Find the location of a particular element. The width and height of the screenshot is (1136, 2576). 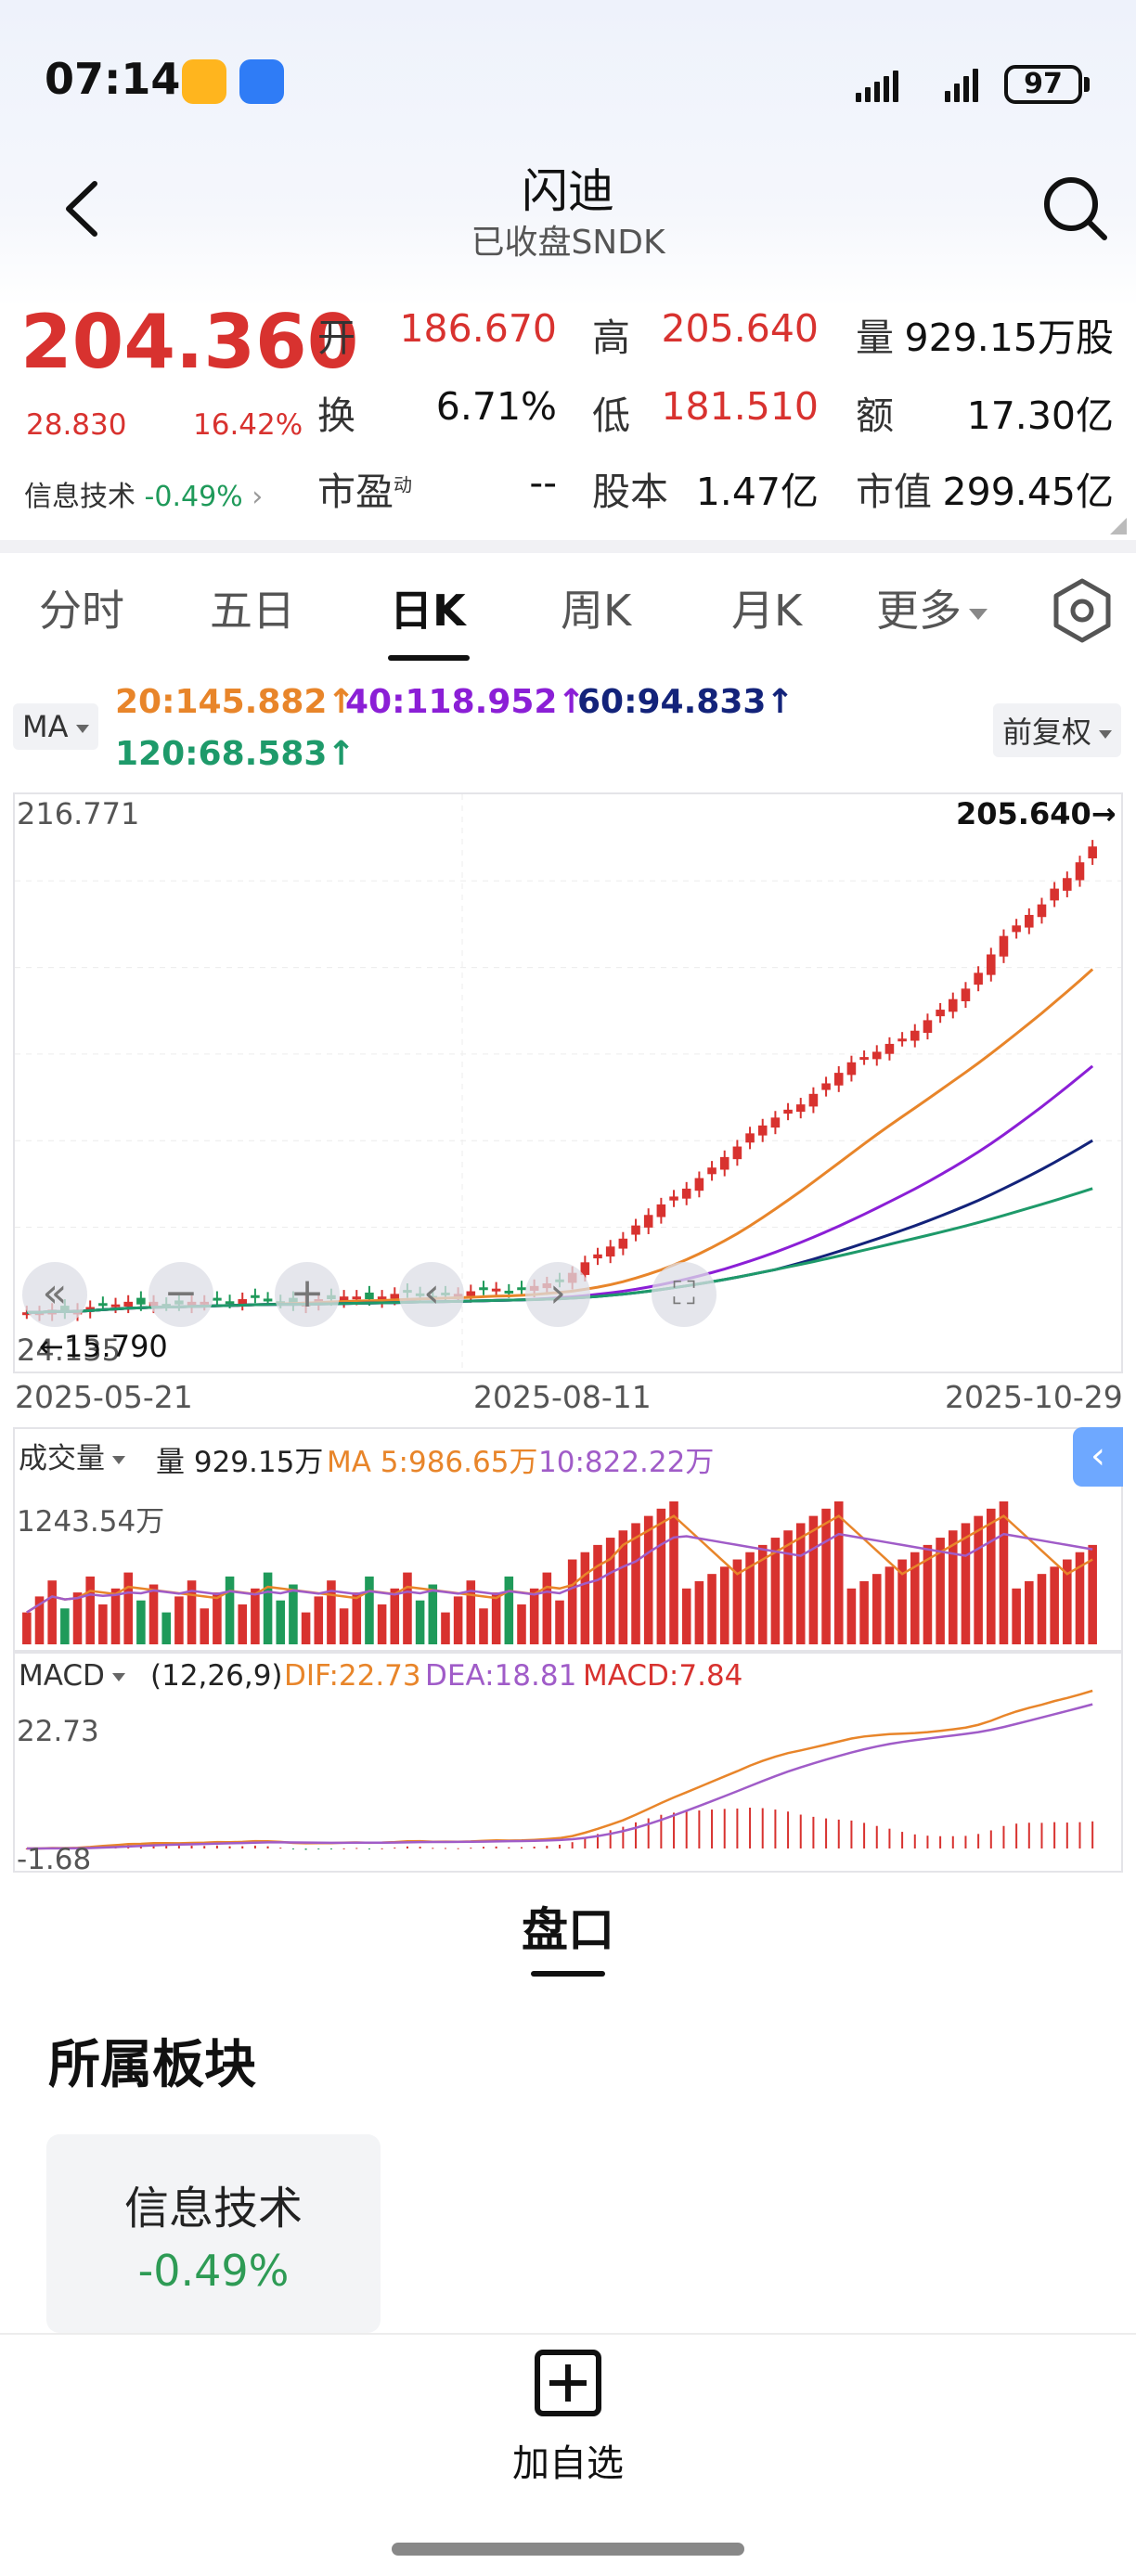

macd-dif: DIF:22.73 is located at coordinates (352, 1676).